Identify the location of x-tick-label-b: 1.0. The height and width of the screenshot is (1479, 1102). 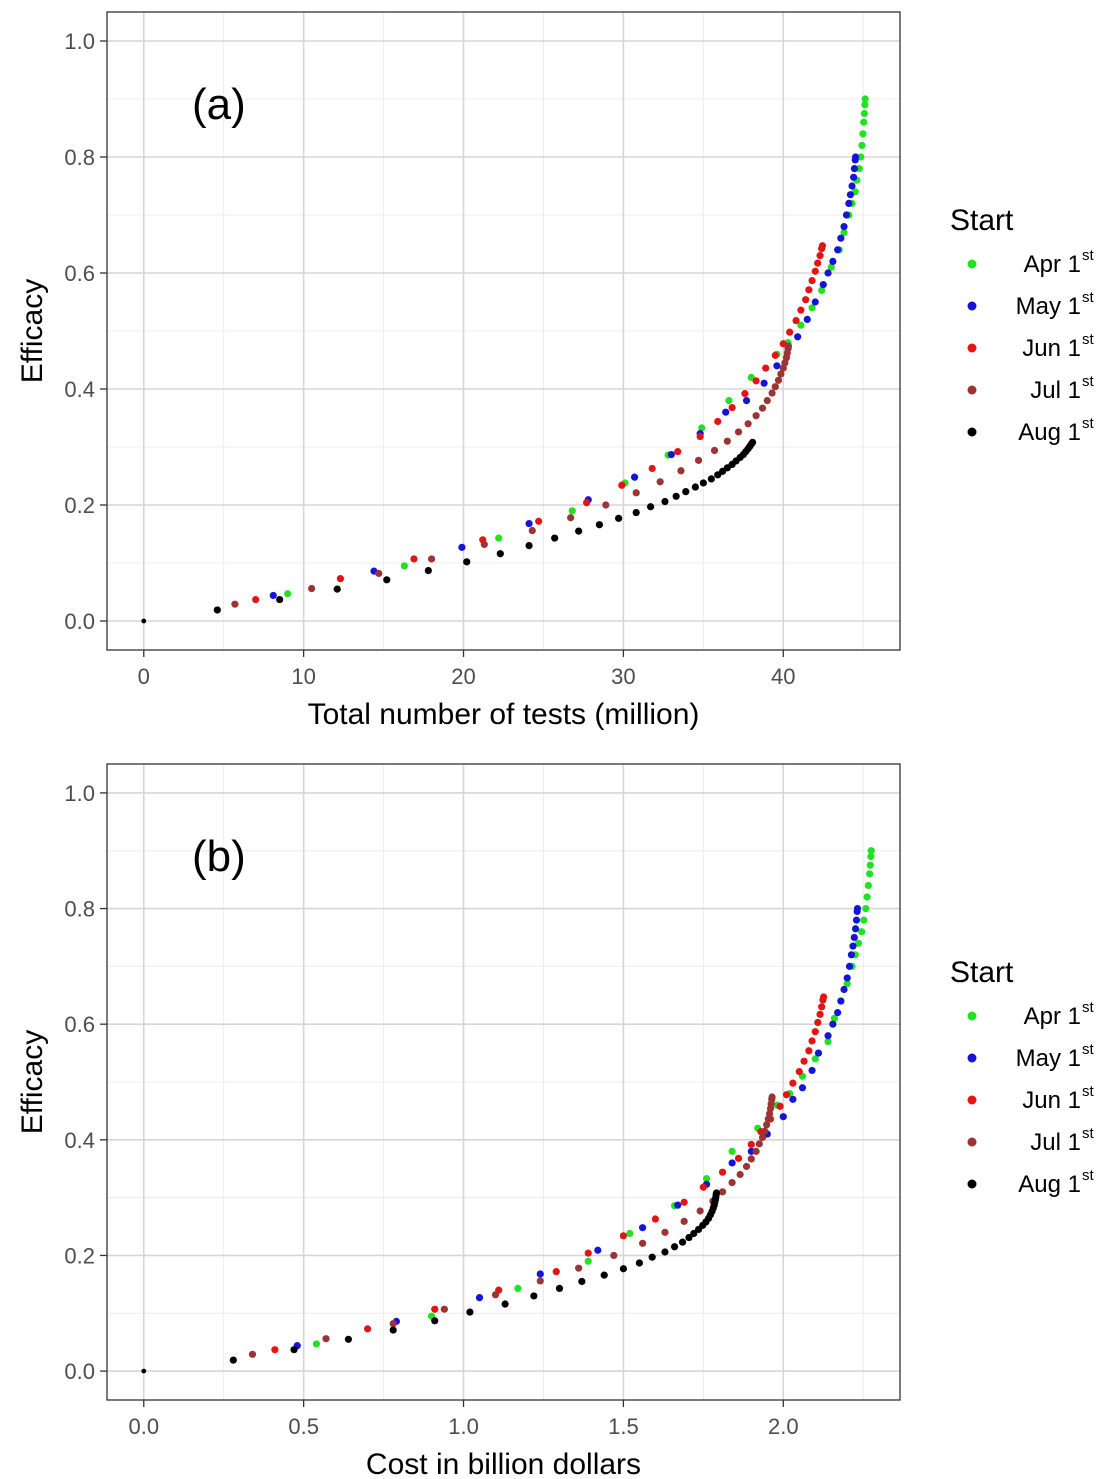
(463, 1426).